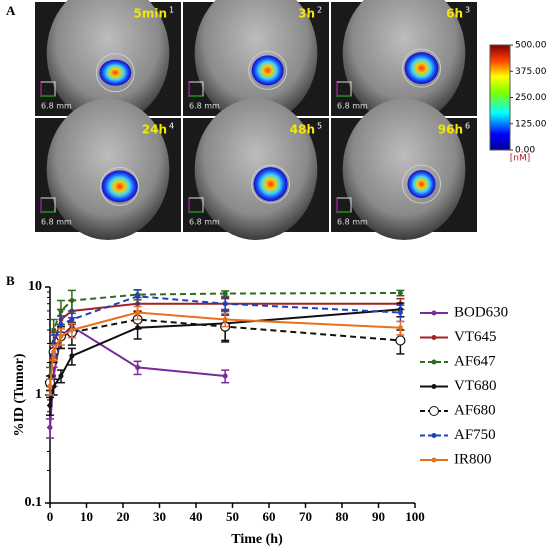 The image size is (550, 551). I want to click on colorbar-tick-label: 125.00, so click(531, 124).